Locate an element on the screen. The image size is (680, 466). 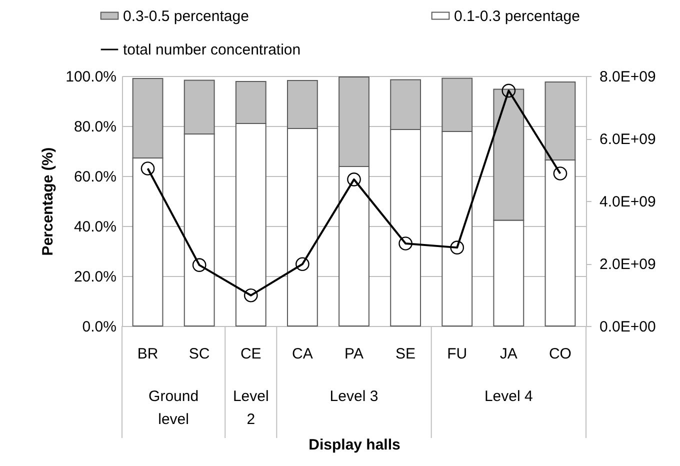
legend-label: 0.3-0.5 percentage is located at coordinates (186, 16).